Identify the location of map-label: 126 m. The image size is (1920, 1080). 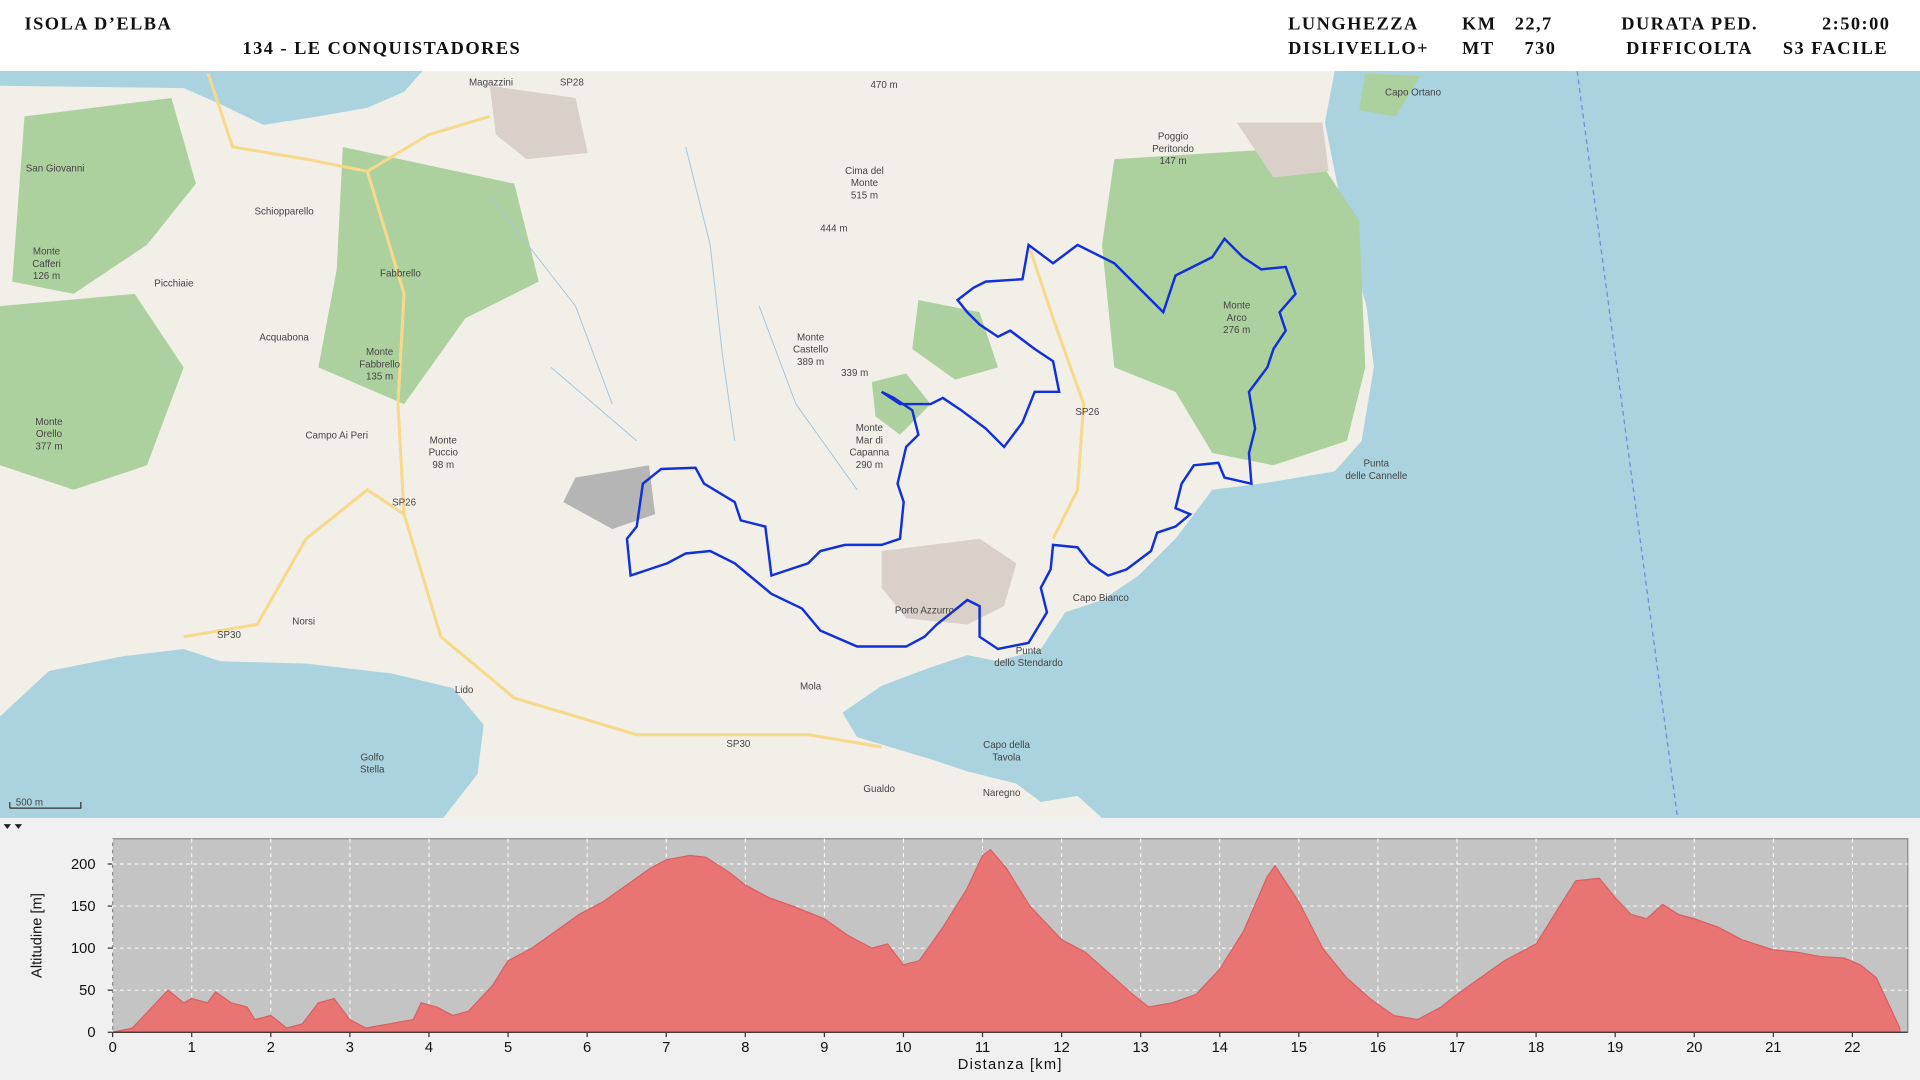
(46, 276).